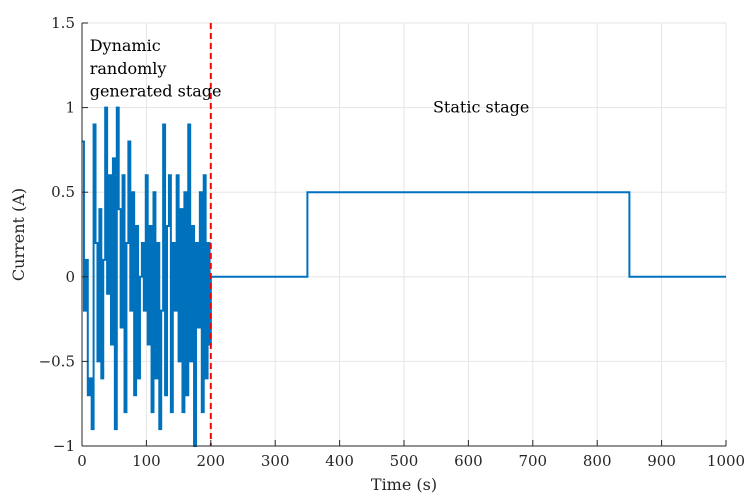  Describe the element at coordinates (57, 361) in the screenshot. I see `y-tick-label-1: −0.5` at that location.